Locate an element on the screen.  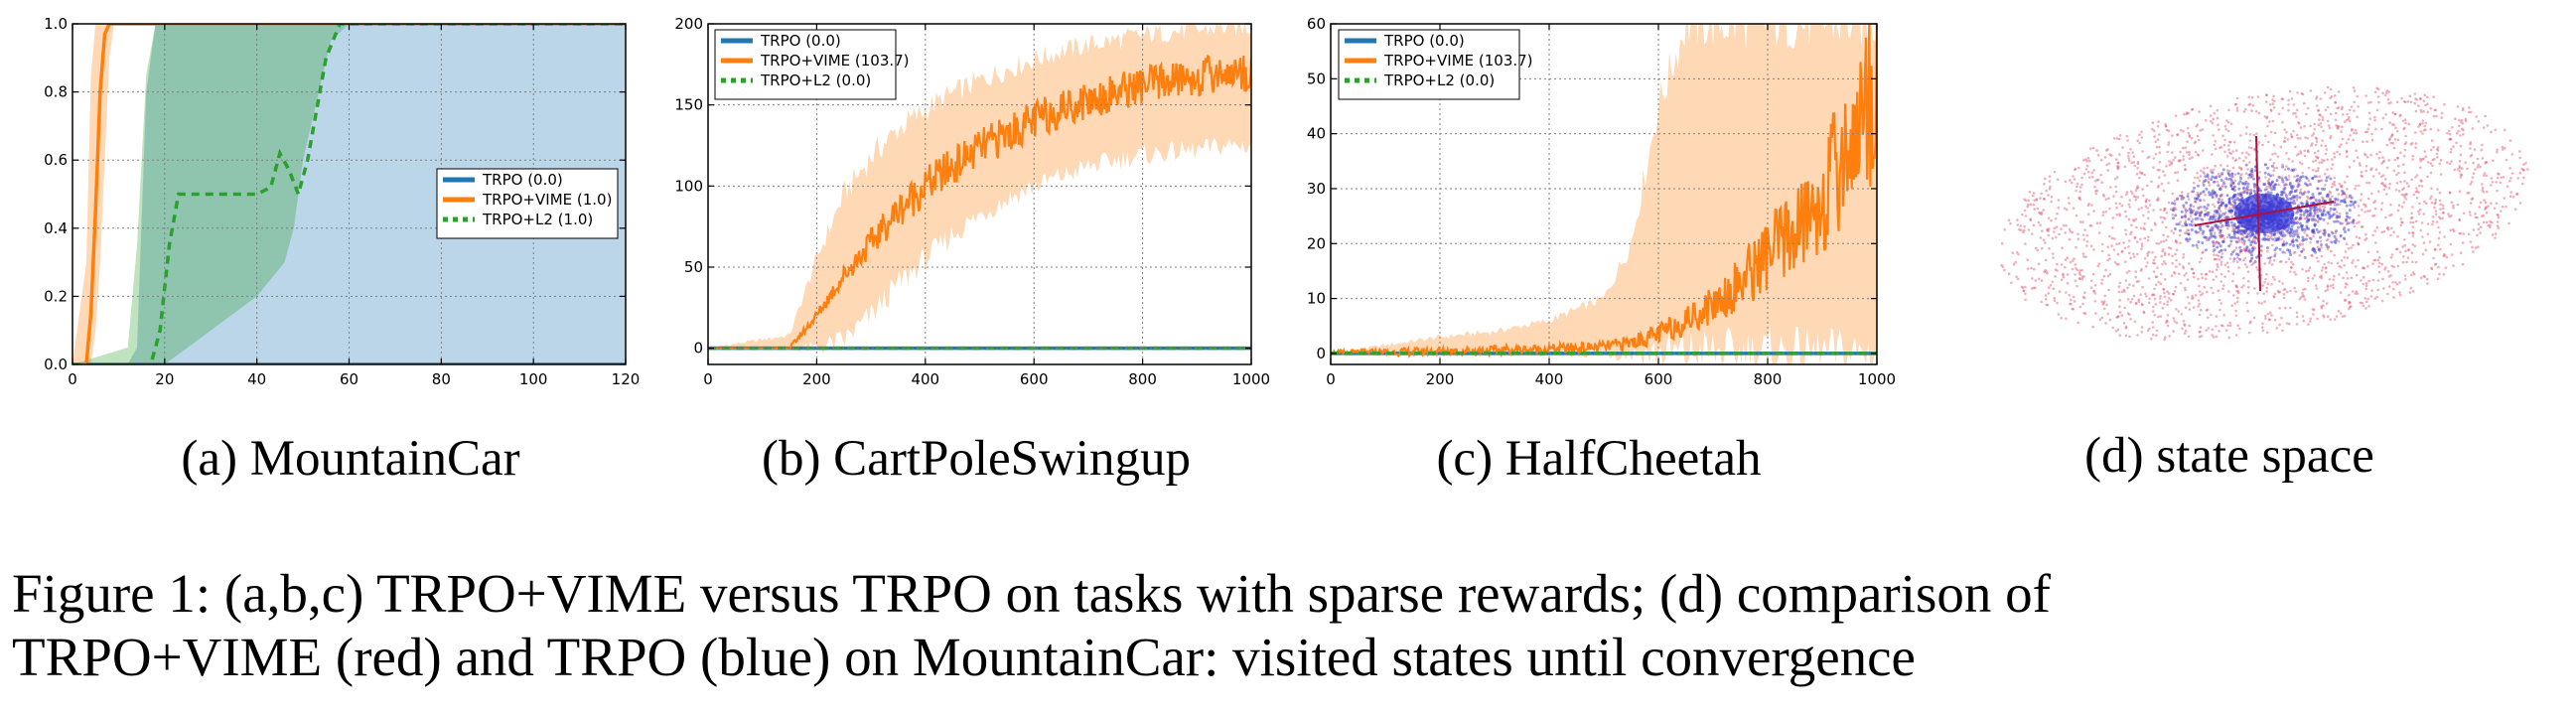
x-tick-label: 120 is located at coordinates (626, 379).